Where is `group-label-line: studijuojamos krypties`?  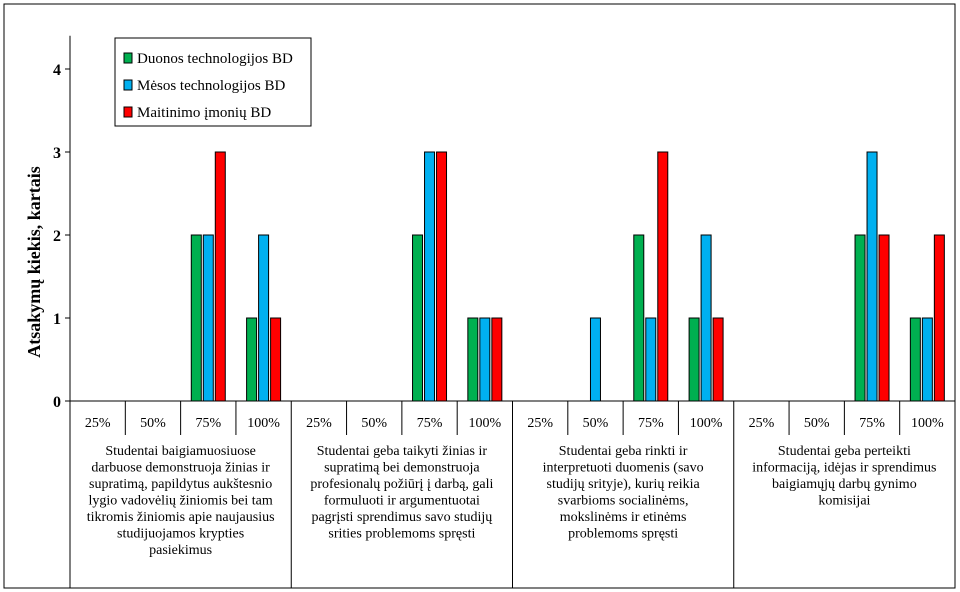 group-label-line: studijuojamos krypties is located at coordinates (180, 534).